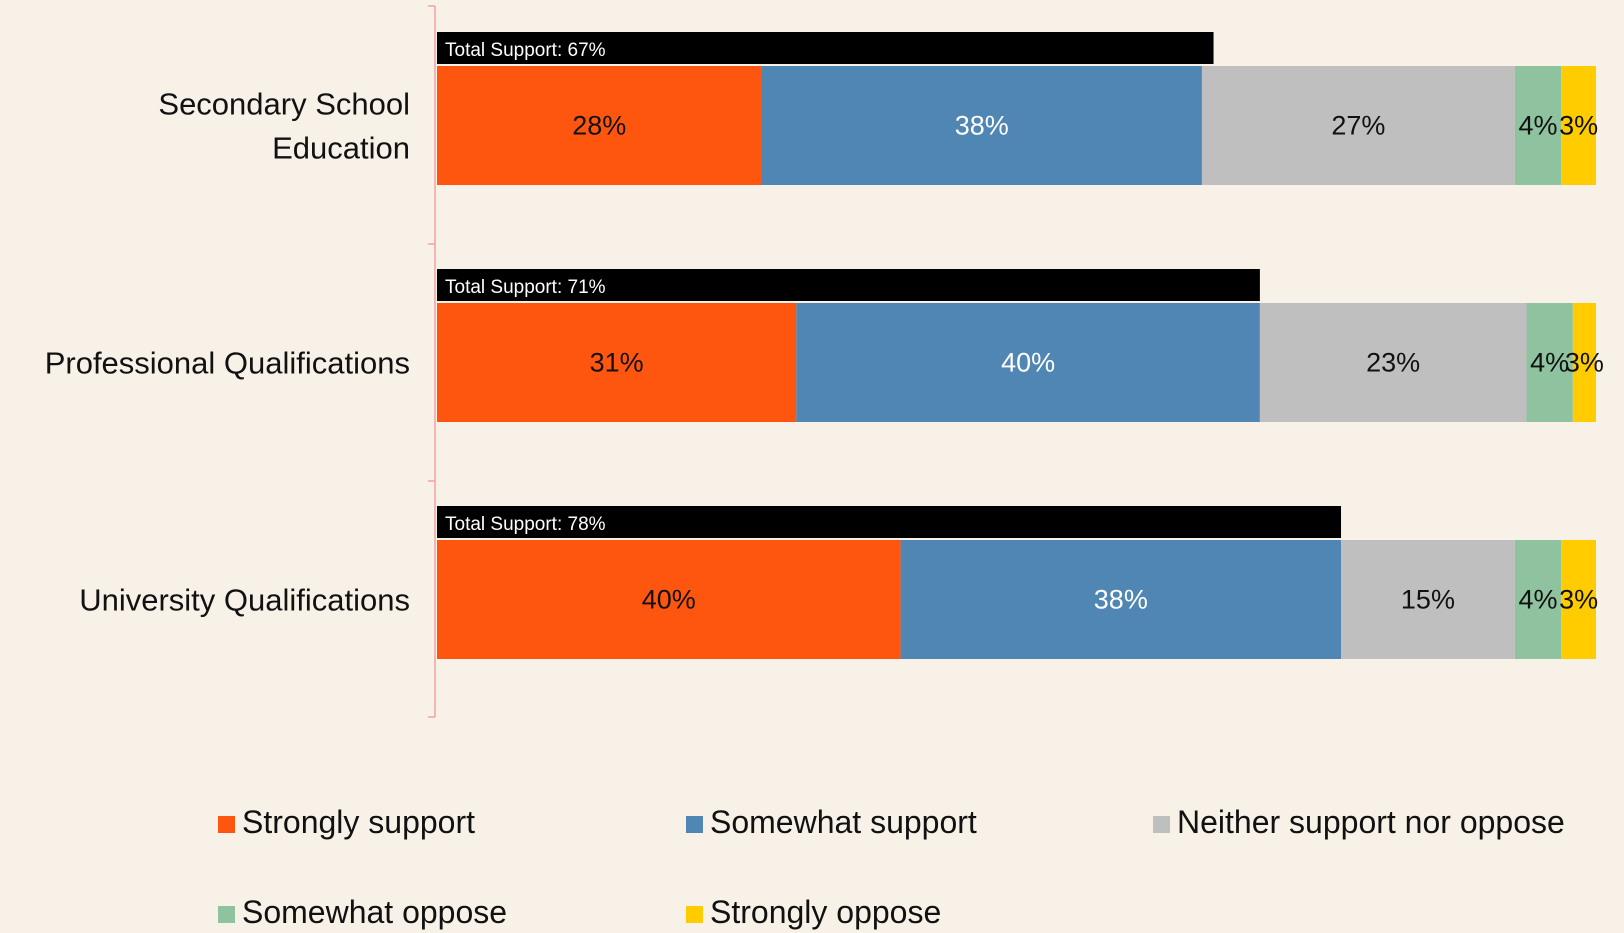 The image size is (1624, 933). What do you see at coordinates (825, 912) in the screenshot?
I see `legend-label: Strongly oppose` at bounding box center [825, 912].